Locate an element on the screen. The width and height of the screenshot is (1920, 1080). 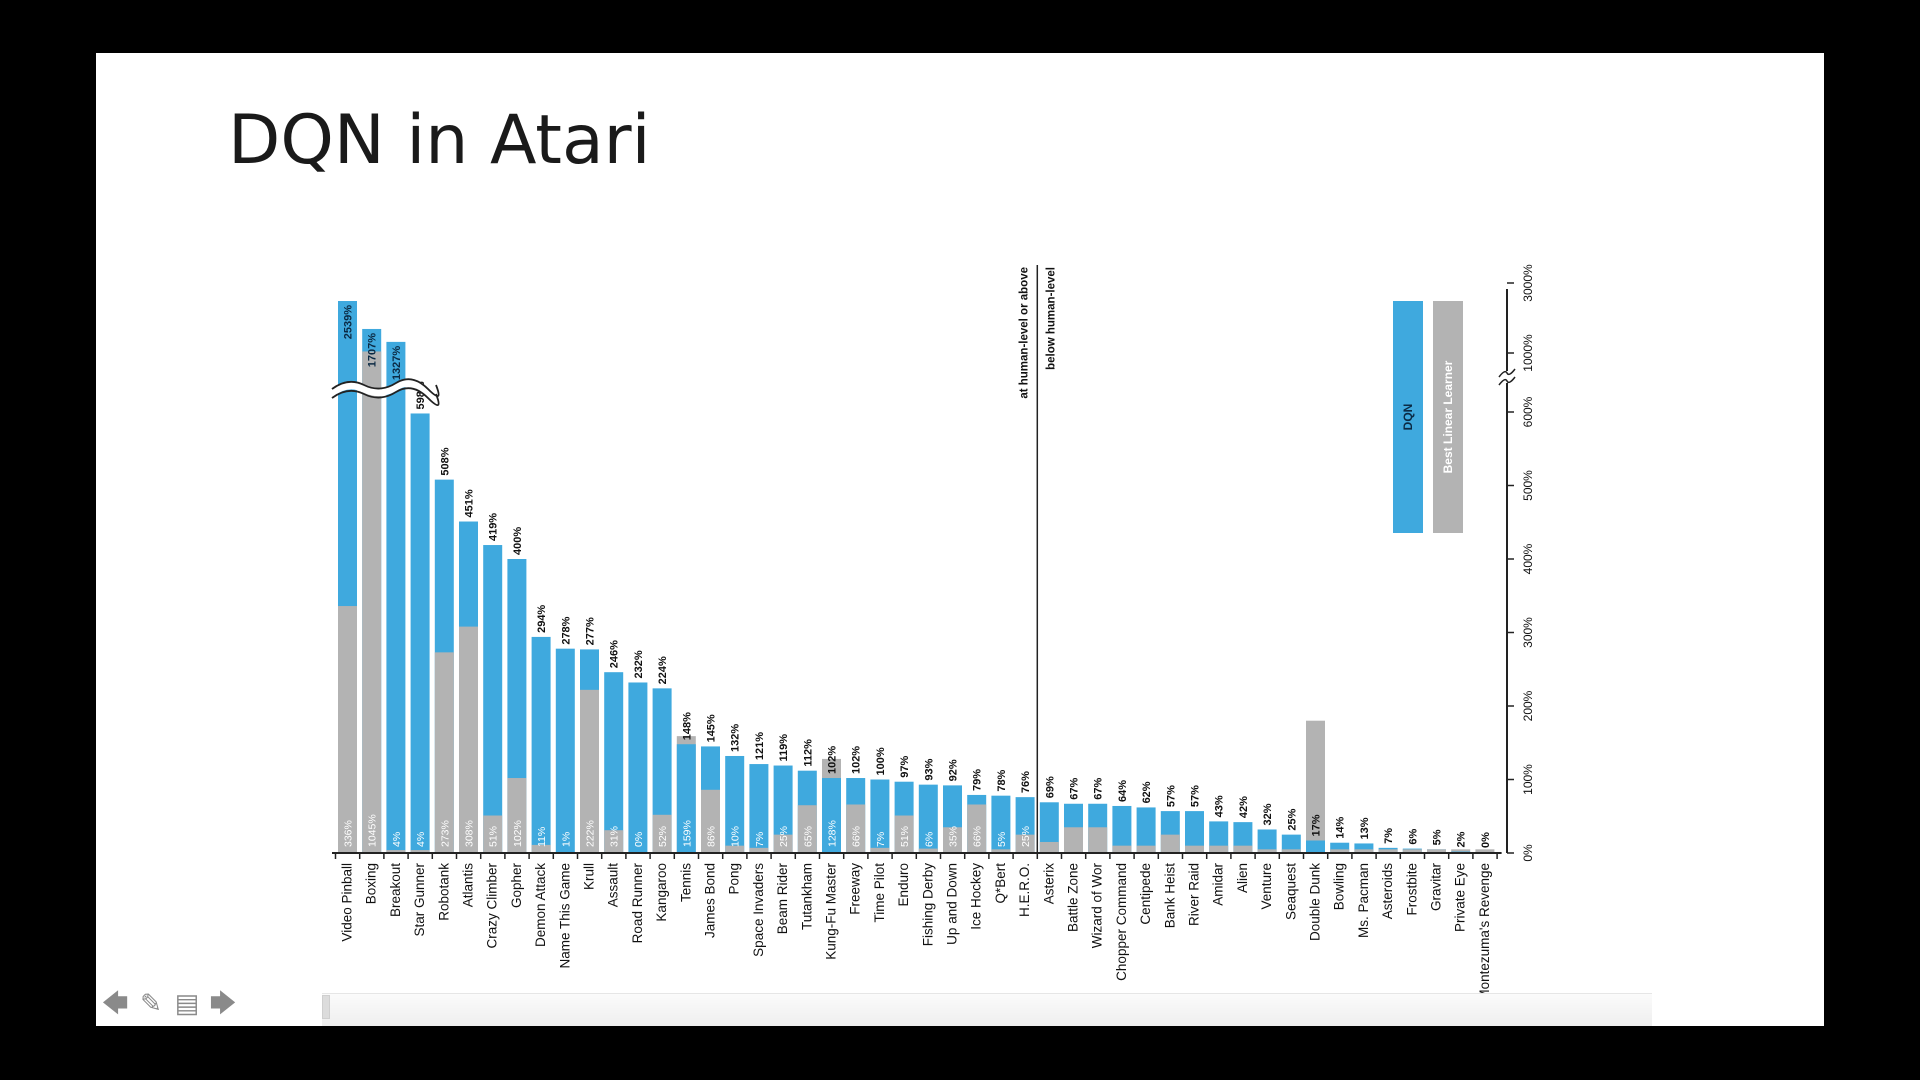
category-label-34: Bank Heist is located at coordinates (1169, 896).